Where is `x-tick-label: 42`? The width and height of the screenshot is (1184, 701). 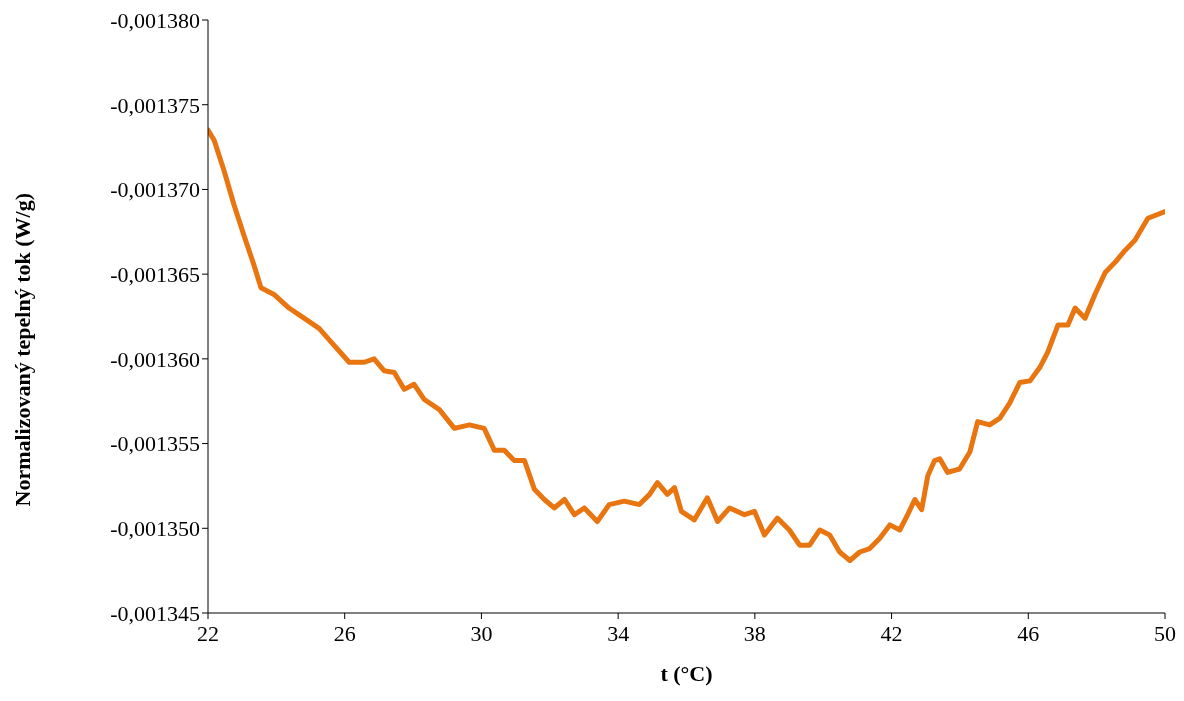 x-tick-label: 42 is located at coordinates (891, 633).